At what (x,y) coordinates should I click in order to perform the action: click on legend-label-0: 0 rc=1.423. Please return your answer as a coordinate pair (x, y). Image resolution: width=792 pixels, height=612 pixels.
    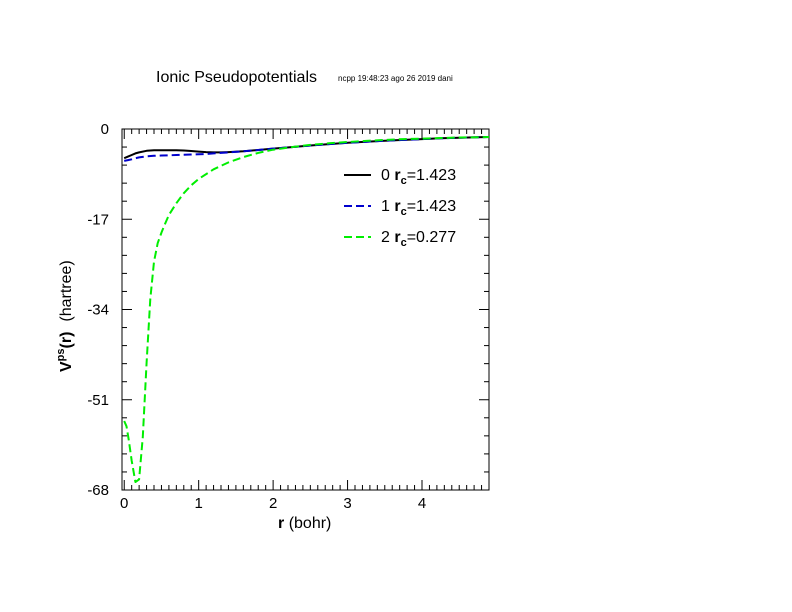
    Looking at the image, I should click on (418, 177).